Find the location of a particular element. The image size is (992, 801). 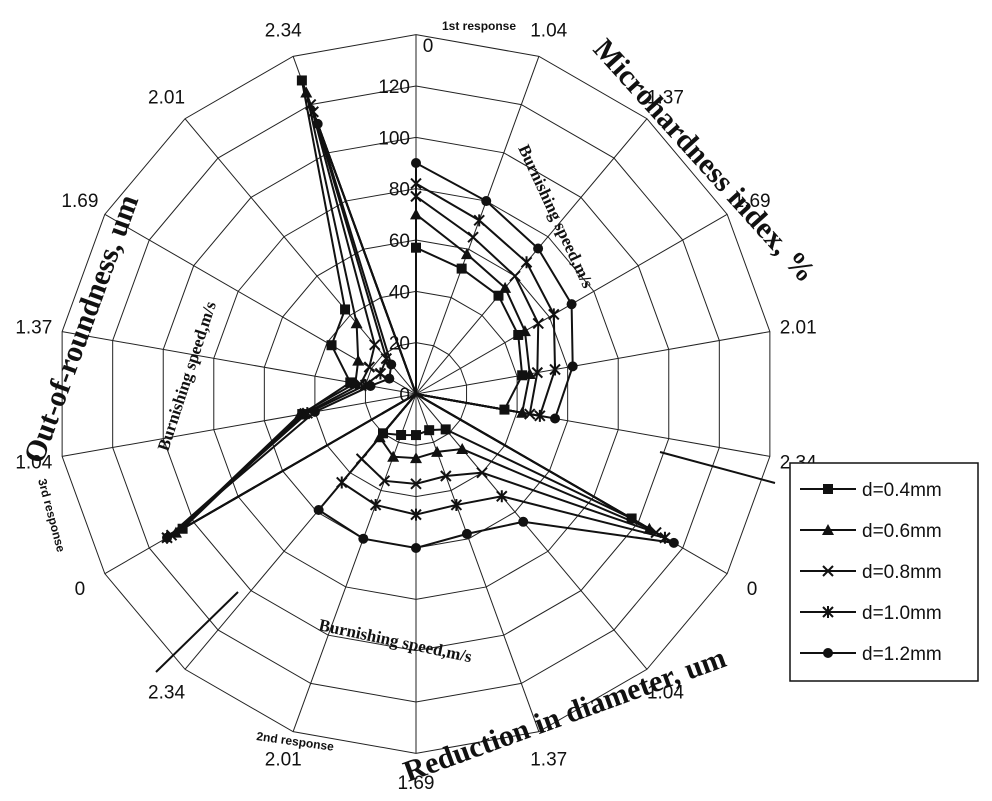

speed-tick-label: 2.34 is located at coordinates (283, 30).